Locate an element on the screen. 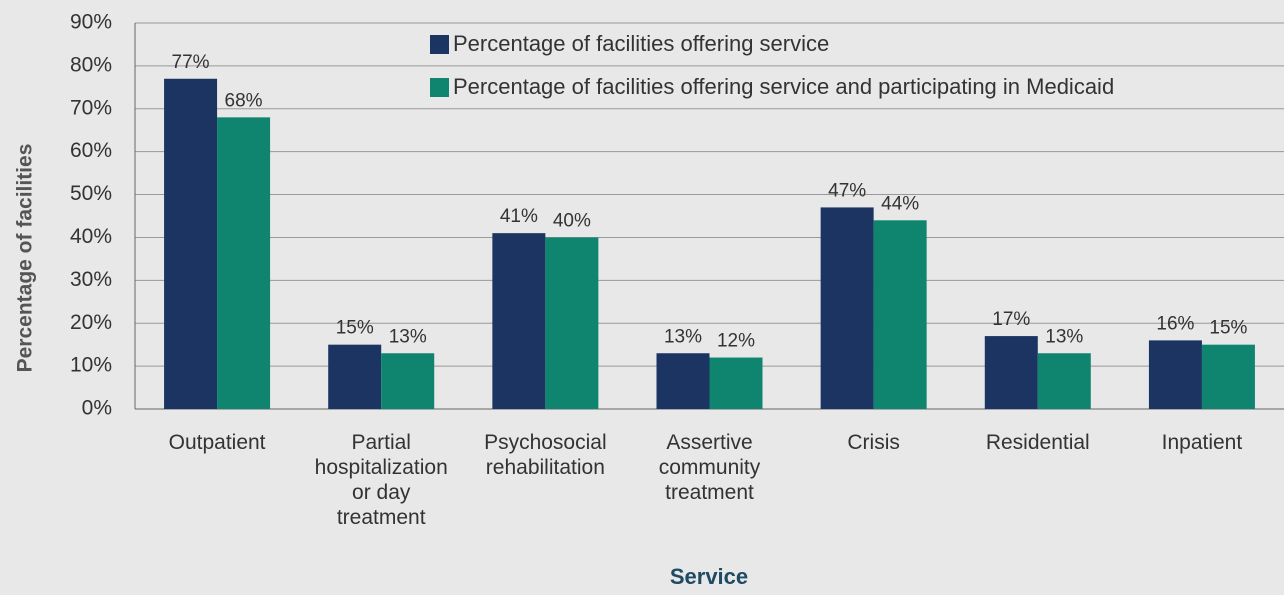  x-tick-label: Partial hospitalization or day treatment is located at coordinates (381, 480).